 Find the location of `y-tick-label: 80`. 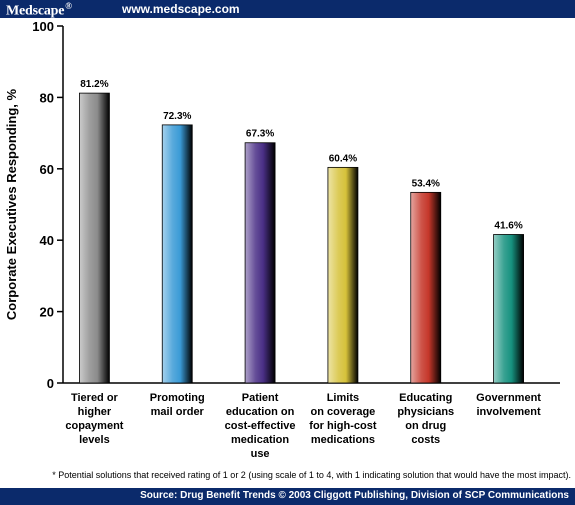

y-tick-label: 80 is located at coordinates (47, 97).